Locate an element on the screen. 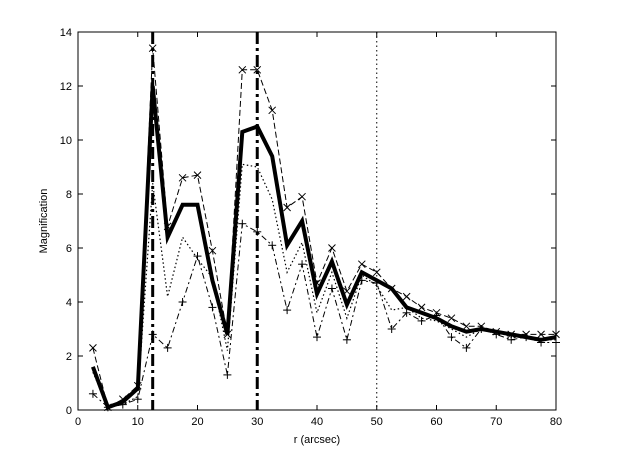 The width and height of the screenshot is (628, 462). y-axis-label: Magnification is located at coordinates (44, 221).